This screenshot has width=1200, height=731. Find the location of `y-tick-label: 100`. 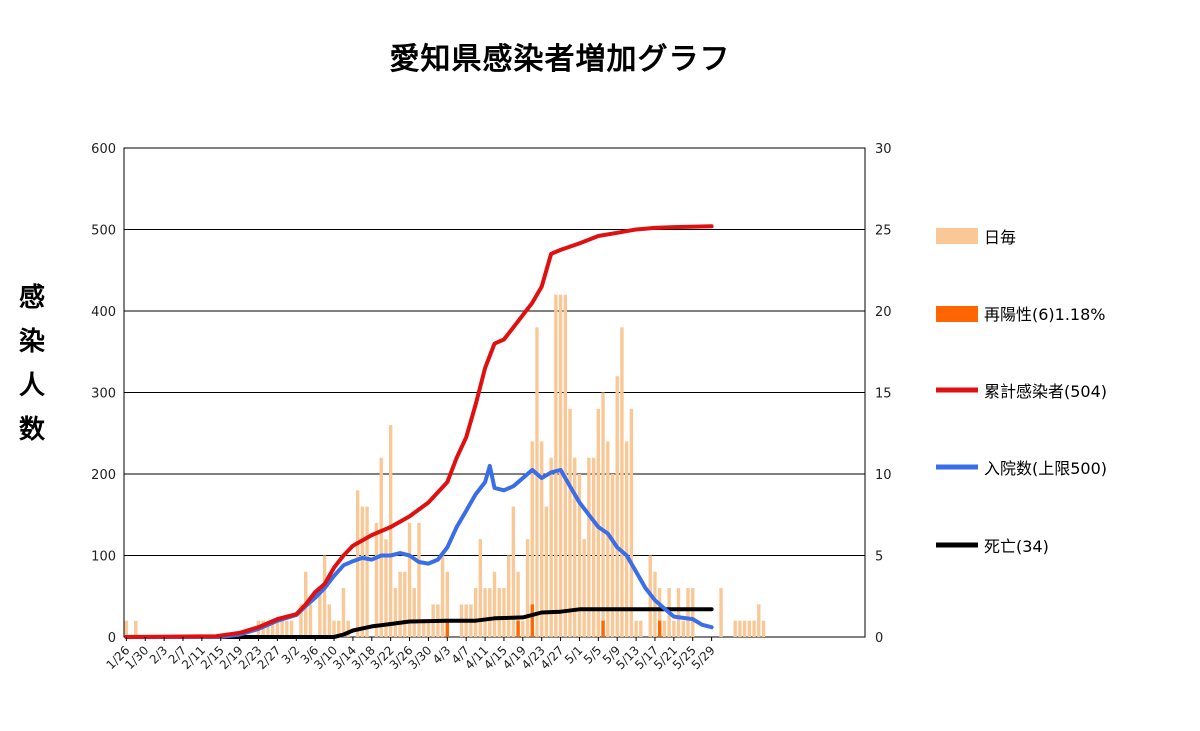

y-tick-label: 100 is located at coordinates (103, 557).